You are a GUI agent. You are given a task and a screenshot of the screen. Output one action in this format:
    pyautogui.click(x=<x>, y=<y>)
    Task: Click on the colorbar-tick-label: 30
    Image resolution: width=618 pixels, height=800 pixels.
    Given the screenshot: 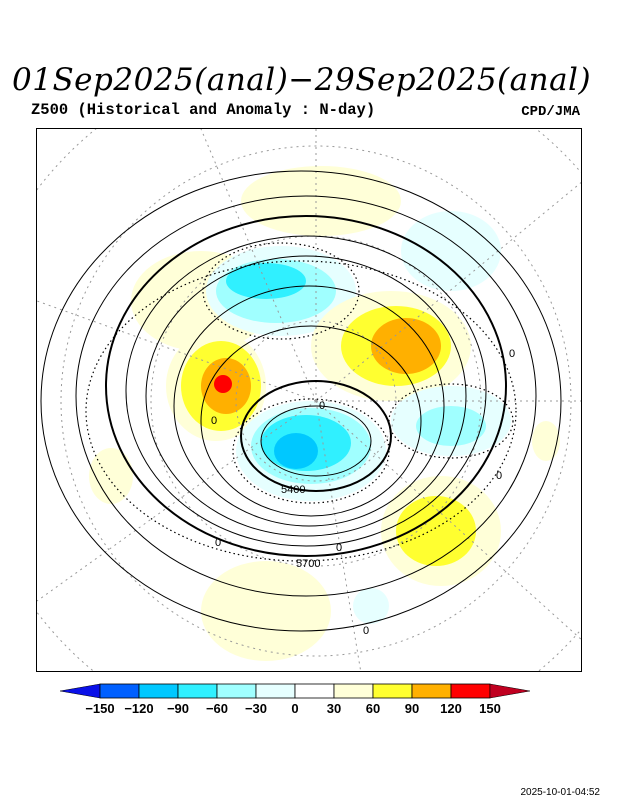 What is the action you would take?
    pyautogui.click(x=334, y=708)
    